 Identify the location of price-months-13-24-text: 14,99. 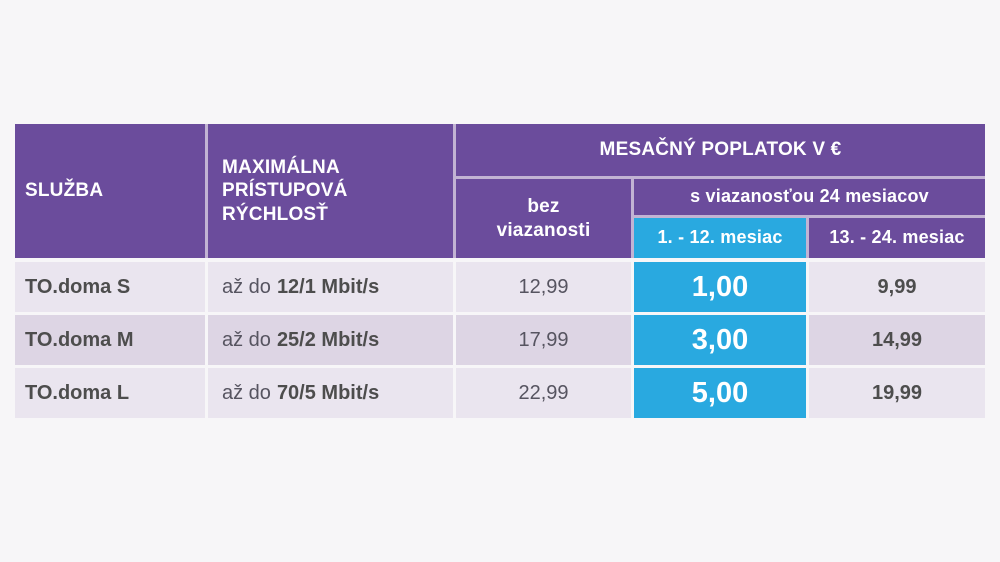
(897, 339).